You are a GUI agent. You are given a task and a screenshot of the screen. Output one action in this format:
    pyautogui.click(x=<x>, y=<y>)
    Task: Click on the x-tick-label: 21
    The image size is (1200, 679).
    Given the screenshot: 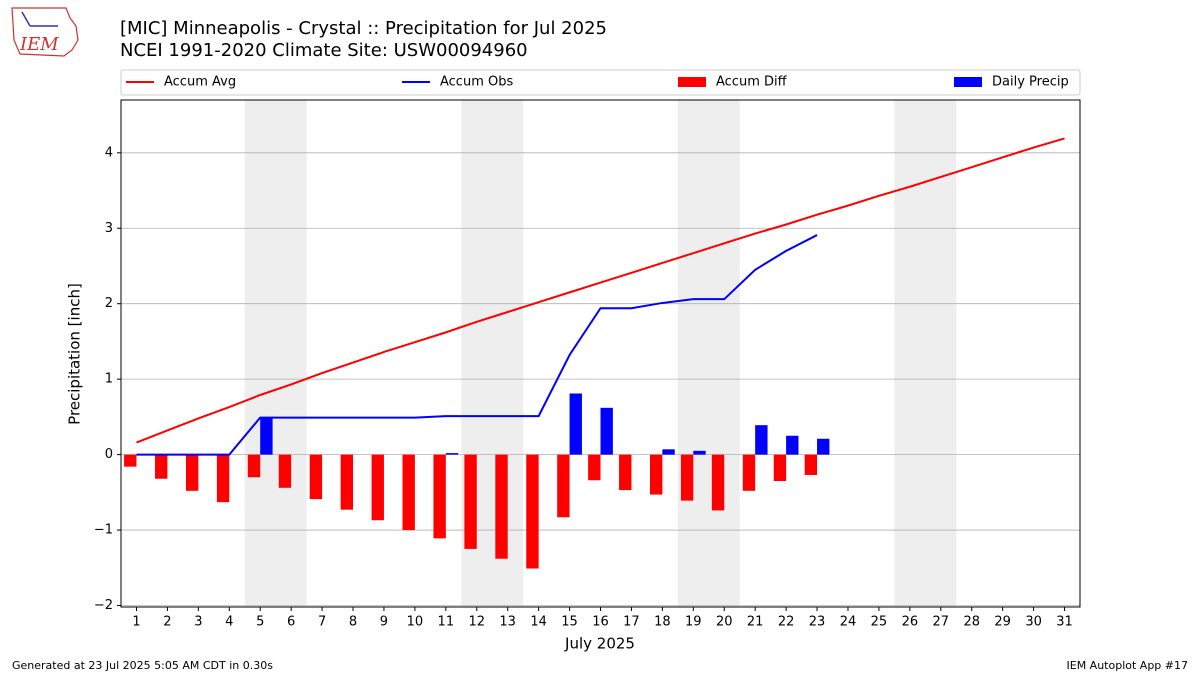 What is the action you would take?
    pyautogui.click(x=755, y=622)
    